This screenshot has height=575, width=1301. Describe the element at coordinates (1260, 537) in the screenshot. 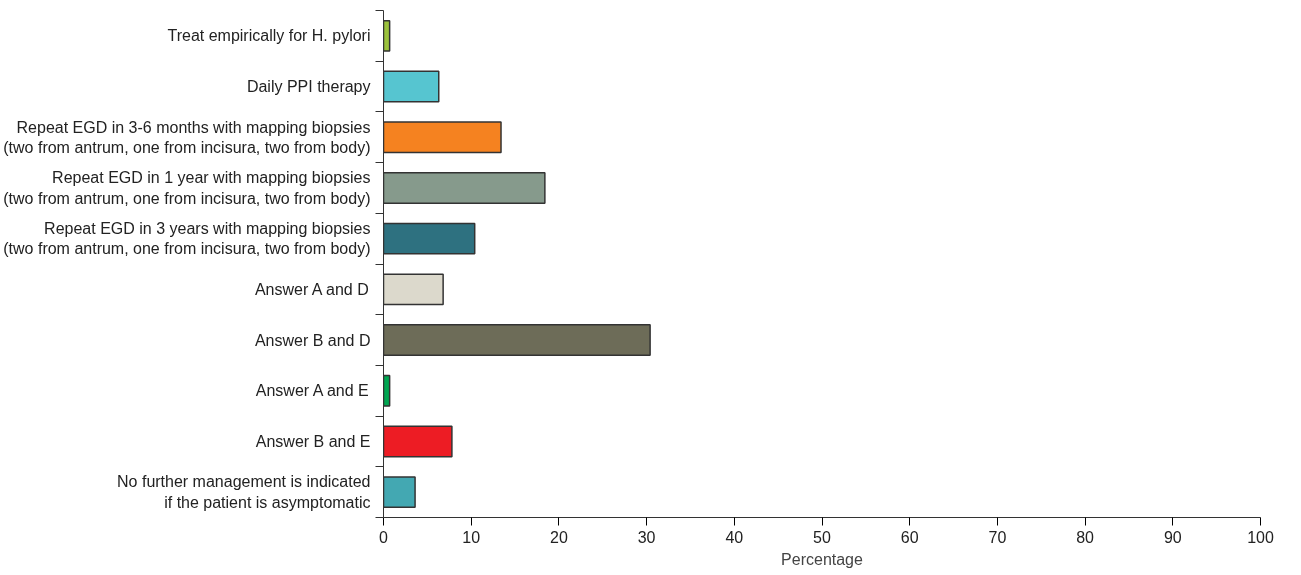

I see `x-tick-label: 100` at that location.